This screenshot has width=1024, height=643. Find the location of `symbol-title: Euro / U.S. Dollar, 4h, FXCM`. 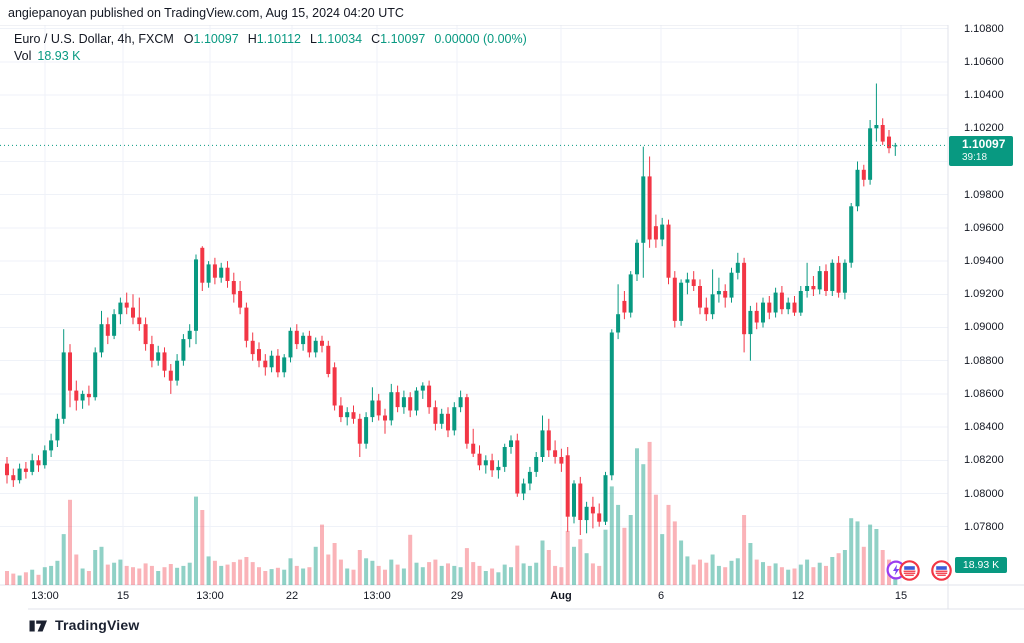

symbol-title: Euro / U.S. Dollar, 4h, FXCM is located at coordinates (94, 39).